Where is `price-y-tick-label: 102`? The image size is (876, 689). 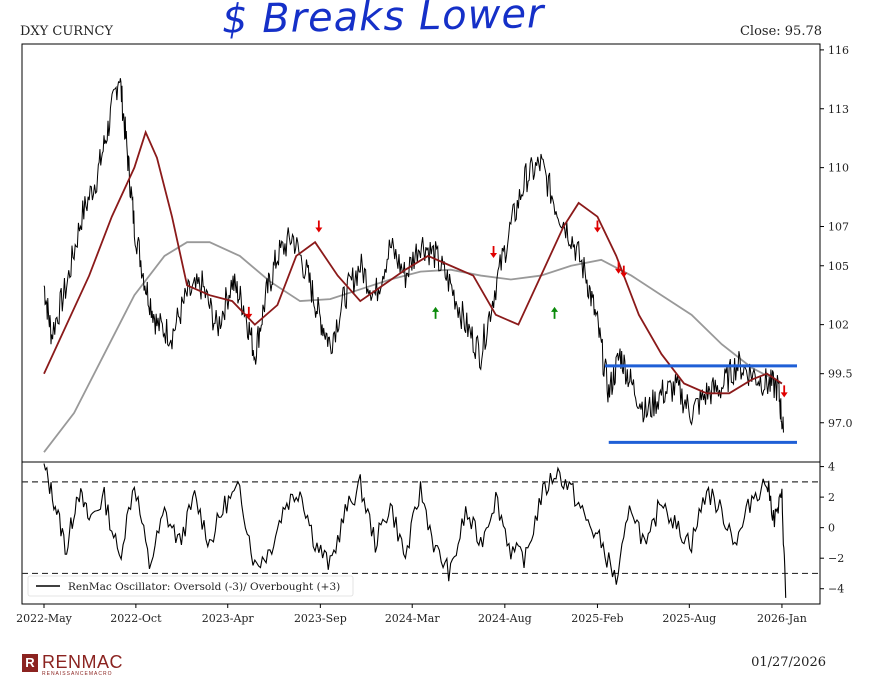 price-y-tick-label: 102 is located at coordinates (838, 325).